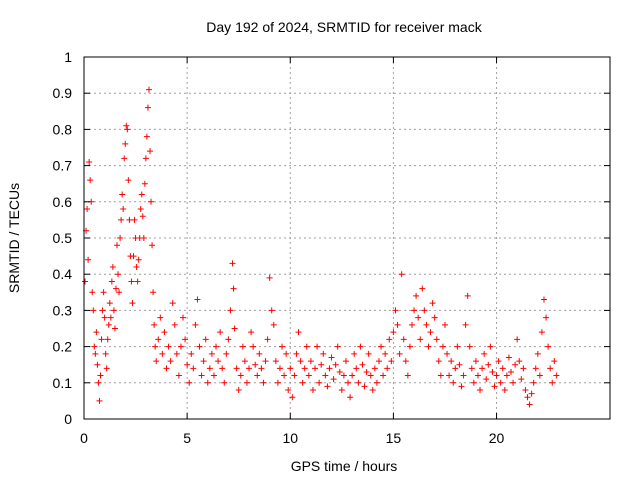 Image resolution: width=640 pixels, height=480 pixels. What do you see at coordinates (63, 274) in the screenshot?
I see `y-tick-label: 0.4` at bounding box center [63, 274].